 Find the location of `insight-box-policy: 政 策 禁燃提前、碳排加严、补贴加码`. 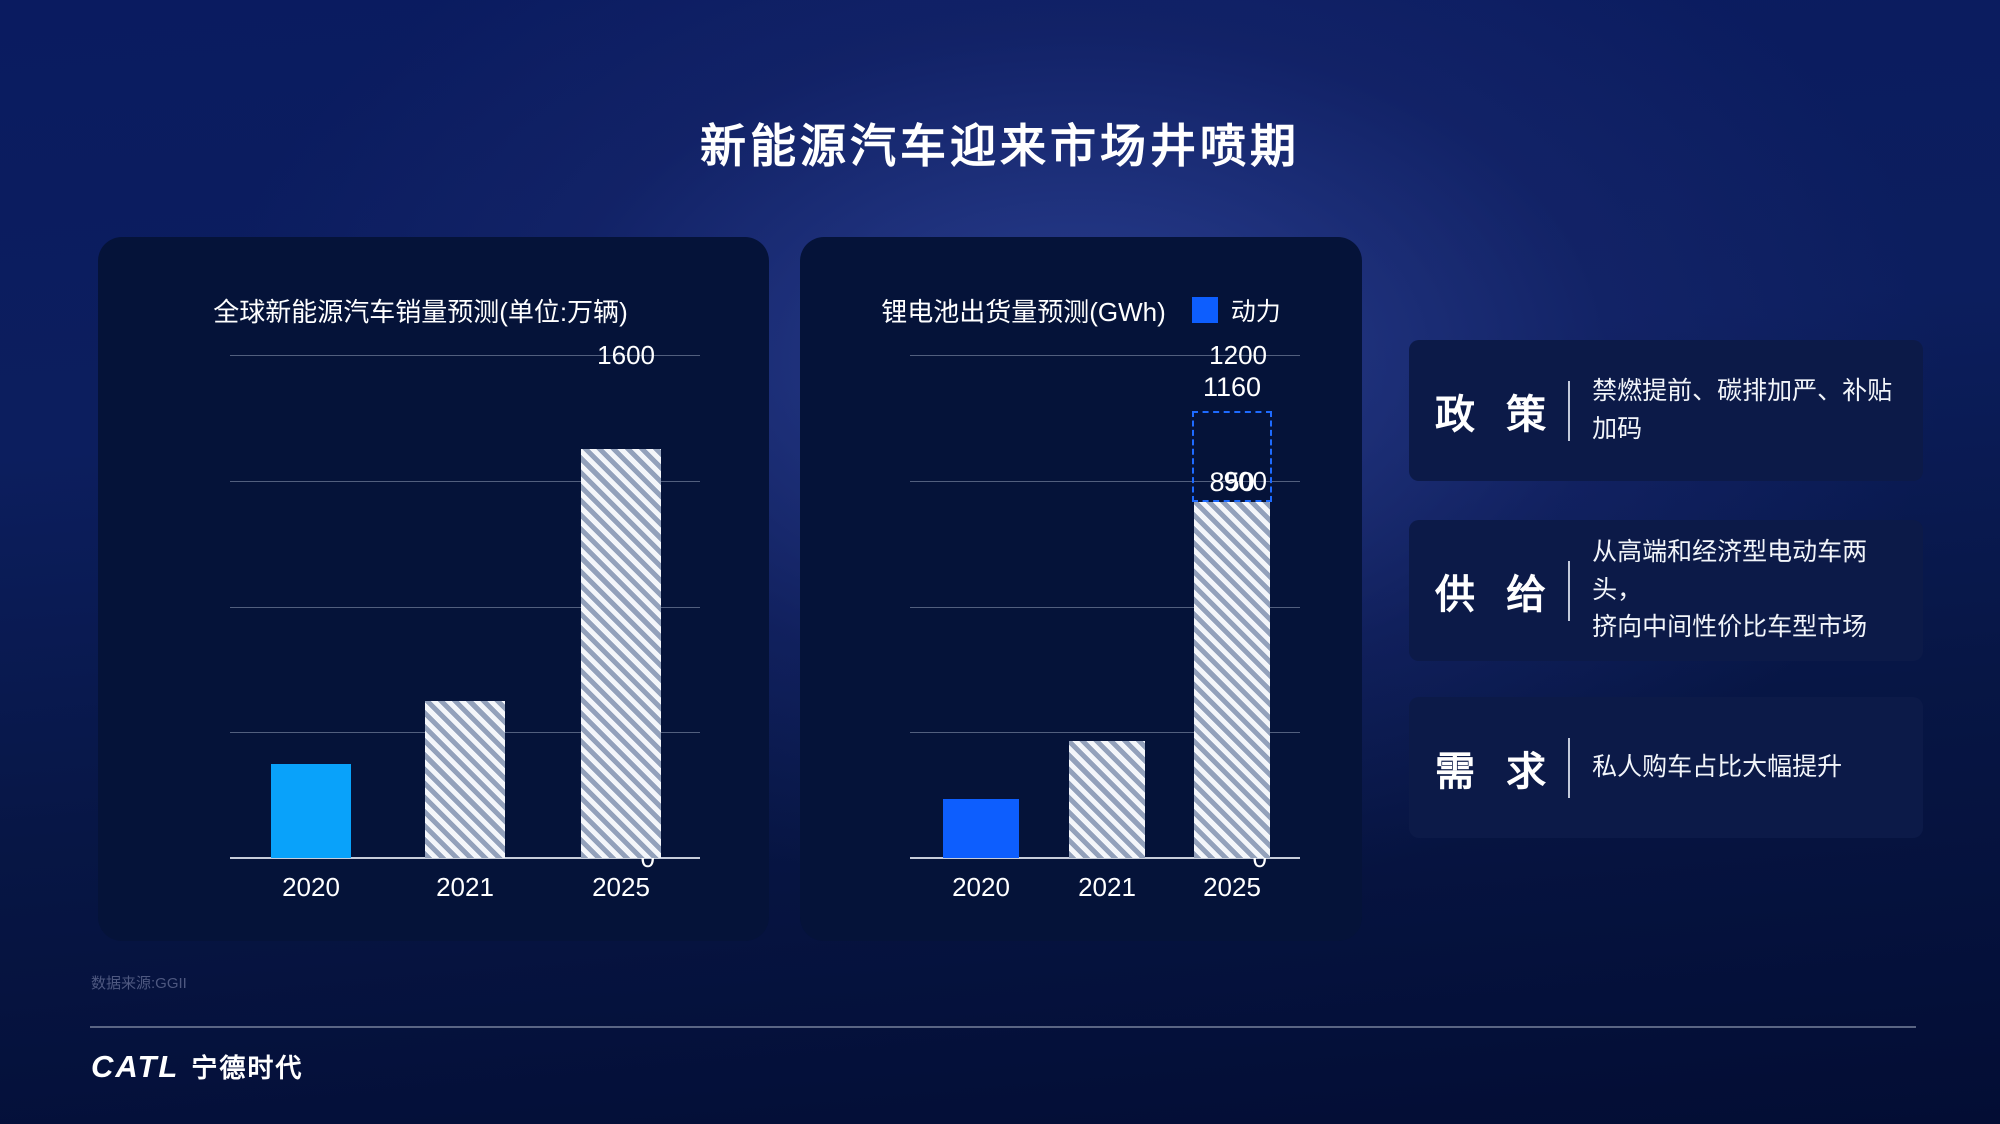

insight-box-policy: 政 策 禁燃提前、碳排加严、补贴加码 is located at coordinates (1666, 410).